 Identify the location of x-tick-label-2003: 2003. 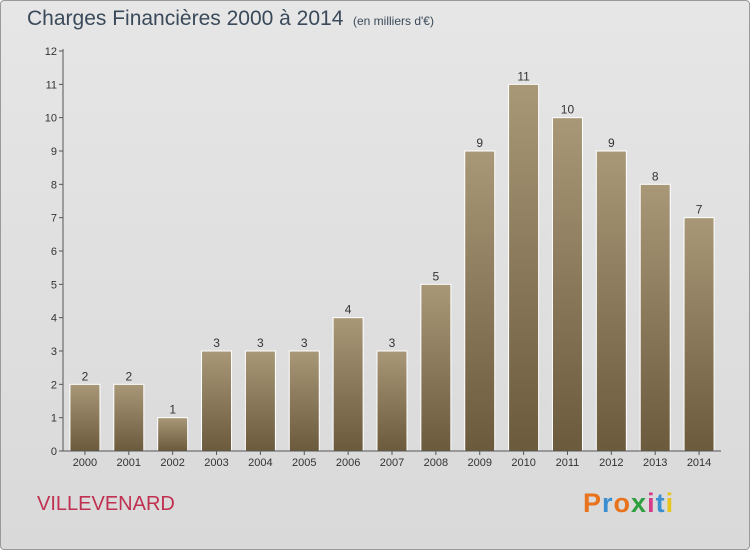
(216, 463).